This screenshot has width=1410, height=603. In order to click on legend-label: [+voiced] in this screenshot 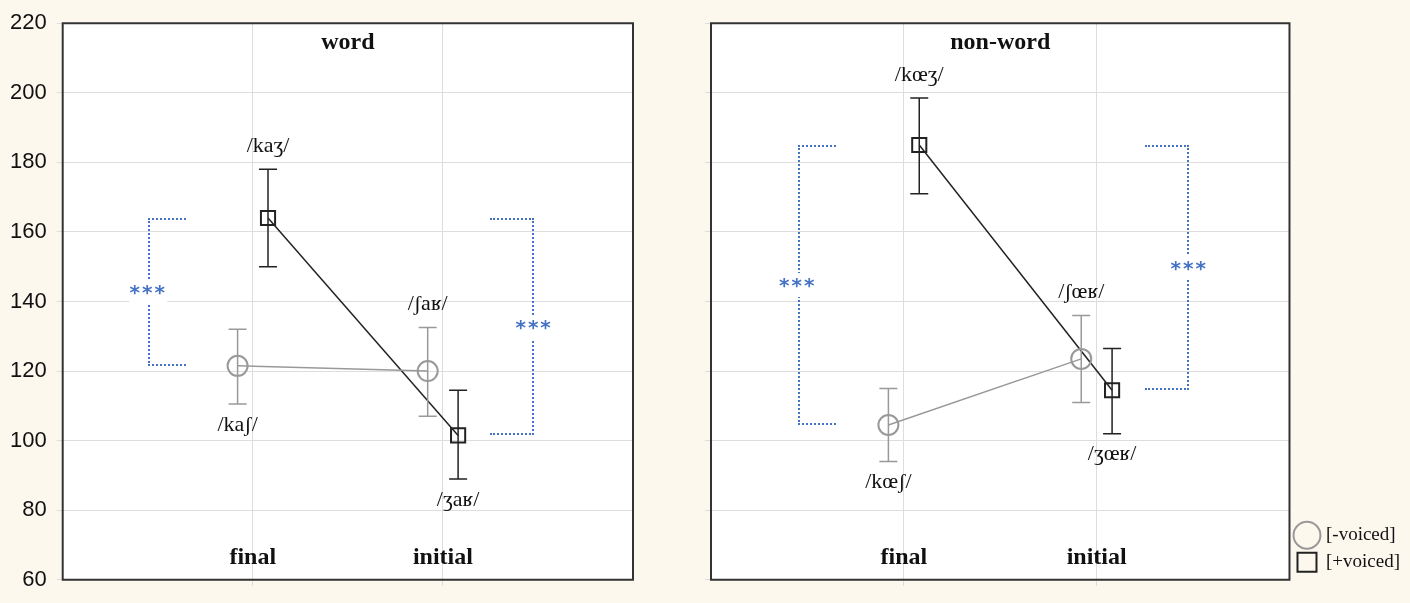, I will do `click(1362, 561)`.